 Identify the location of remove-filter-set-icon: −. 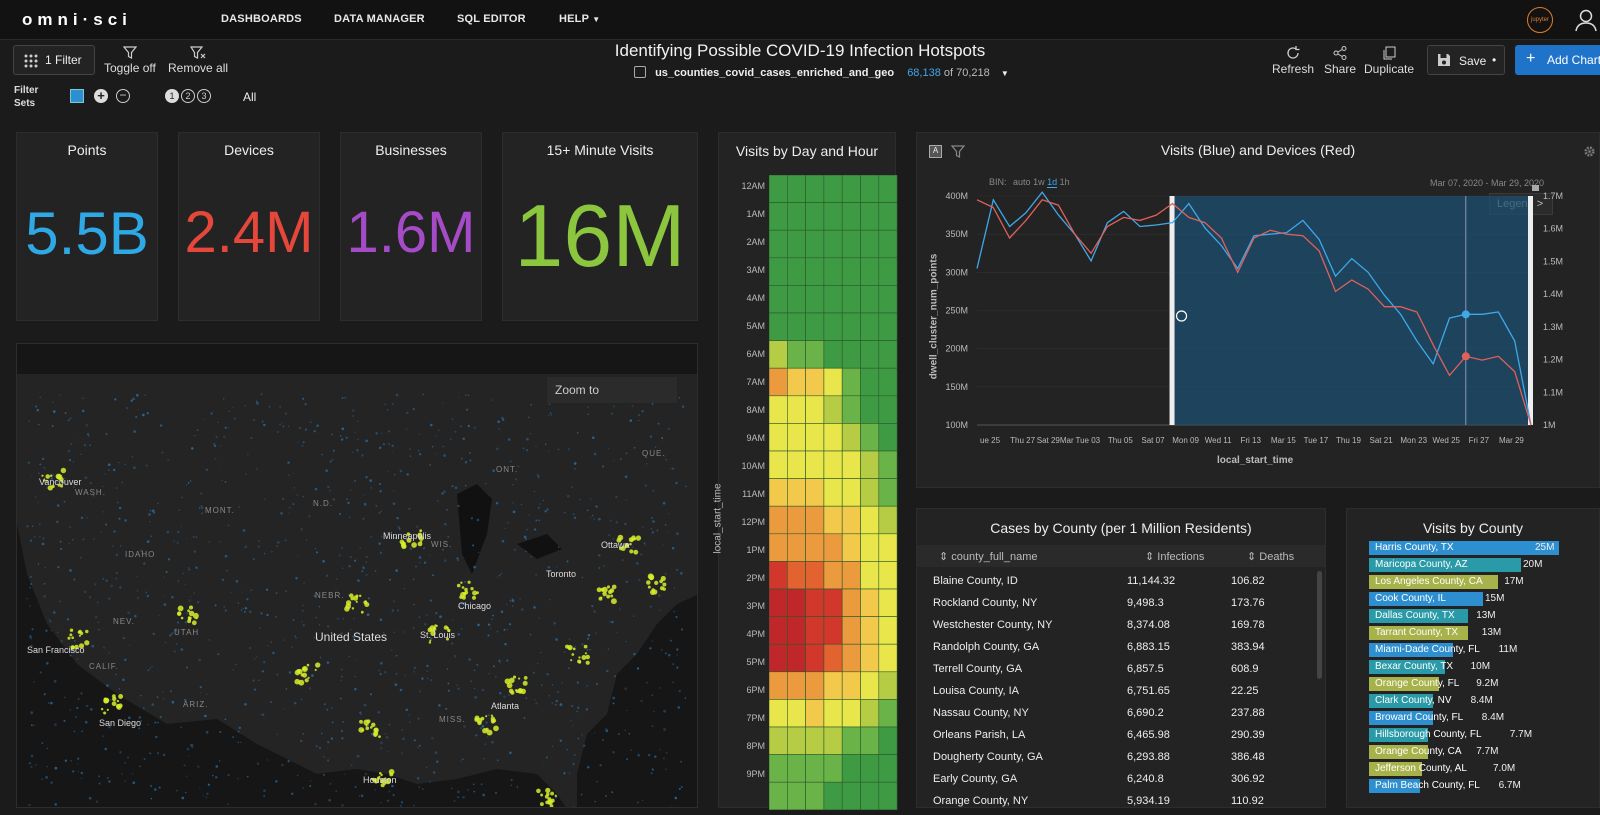
(123, 96).